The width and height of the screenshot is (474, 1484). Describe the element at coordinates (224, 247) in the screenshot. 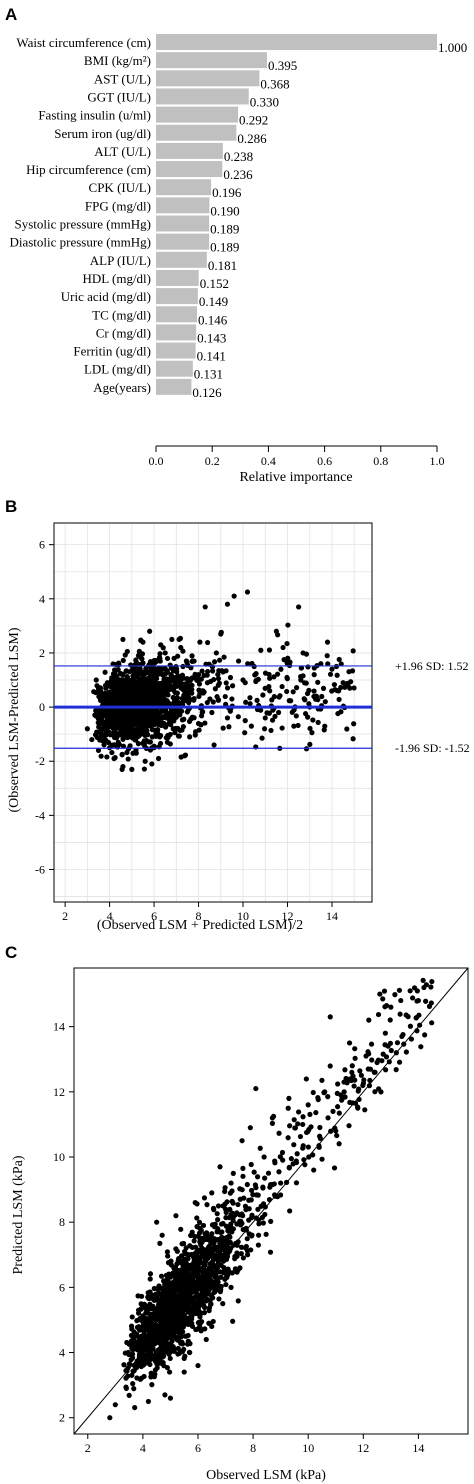

I see `importance-value-label: 0.189` at that location.